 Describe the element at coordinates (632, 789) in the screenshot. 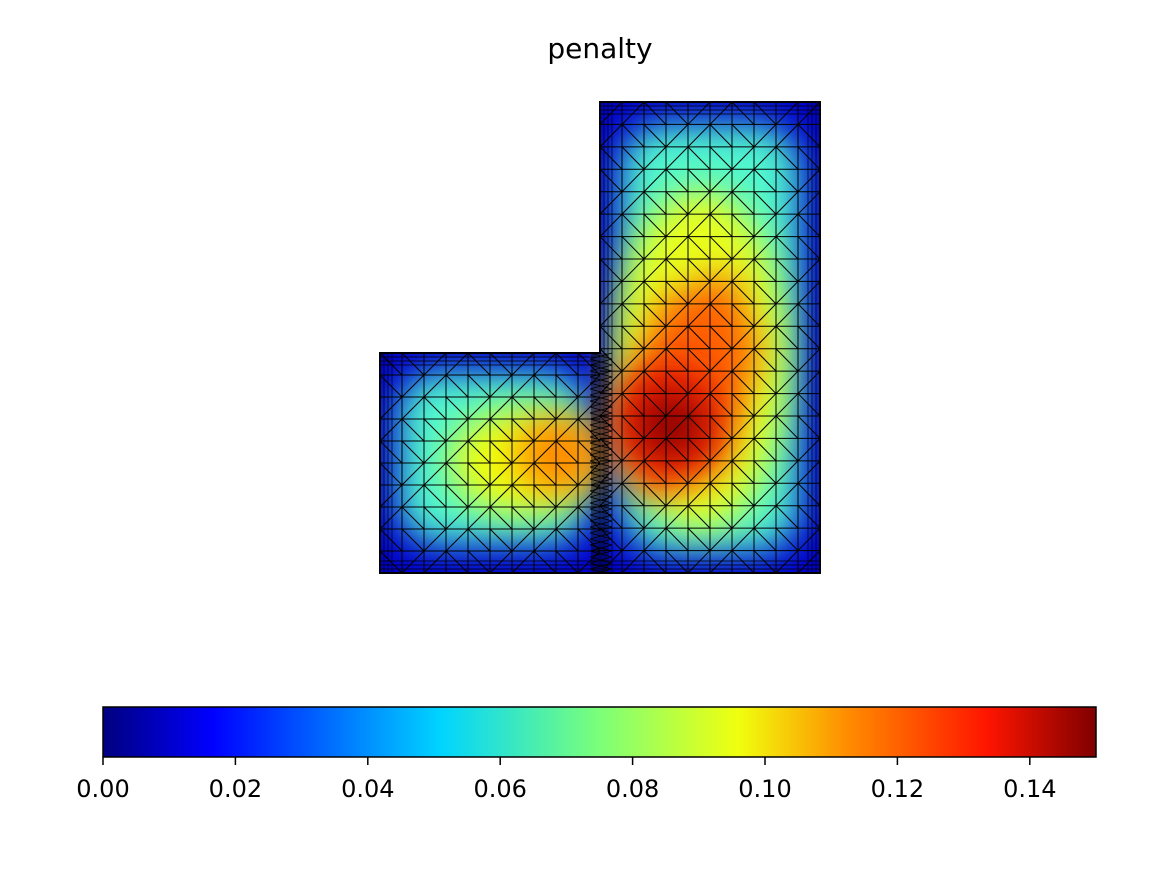

I see `colorbar-tick-label: 0.08` at that location.